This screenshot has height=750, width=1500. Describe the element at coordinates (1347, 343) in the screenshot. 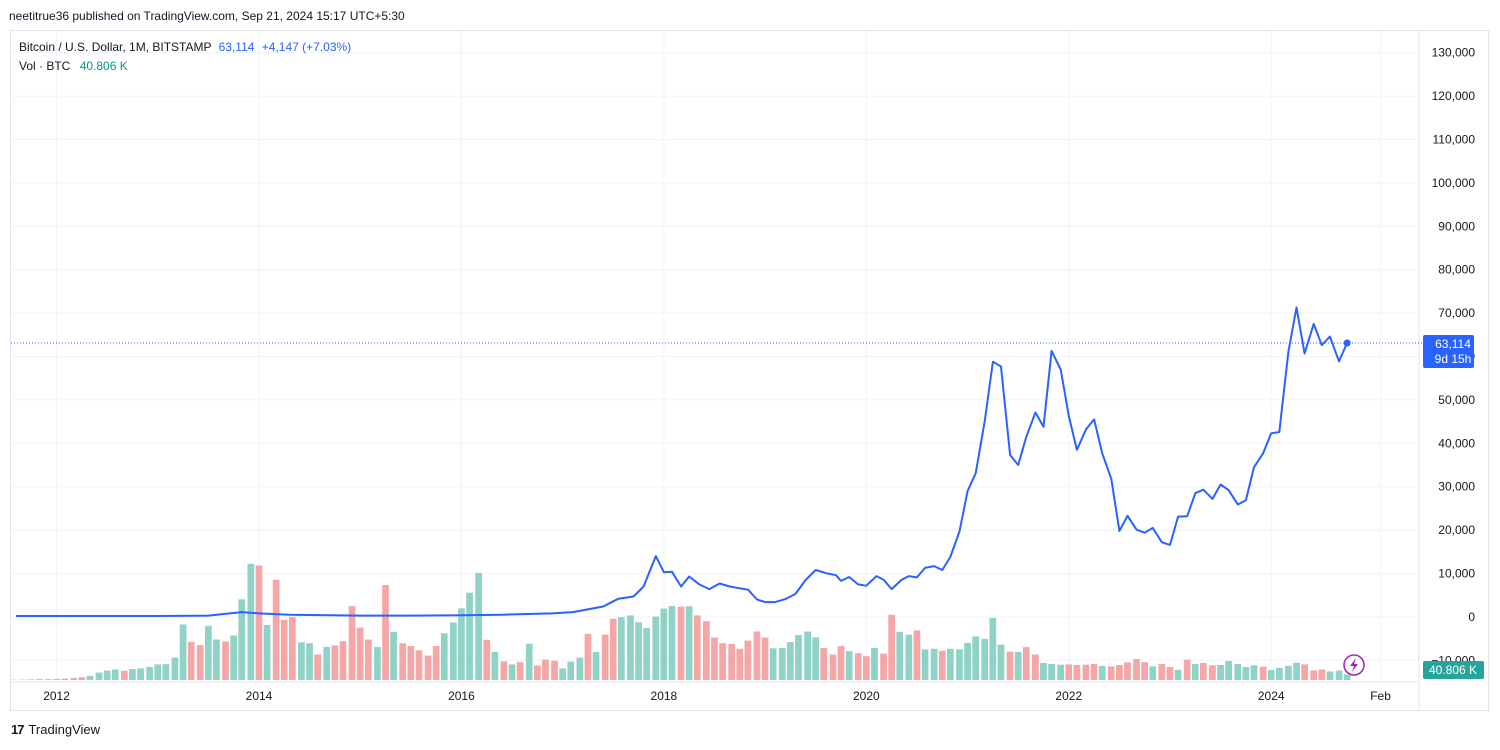

I see `last-price-dot` at that location.